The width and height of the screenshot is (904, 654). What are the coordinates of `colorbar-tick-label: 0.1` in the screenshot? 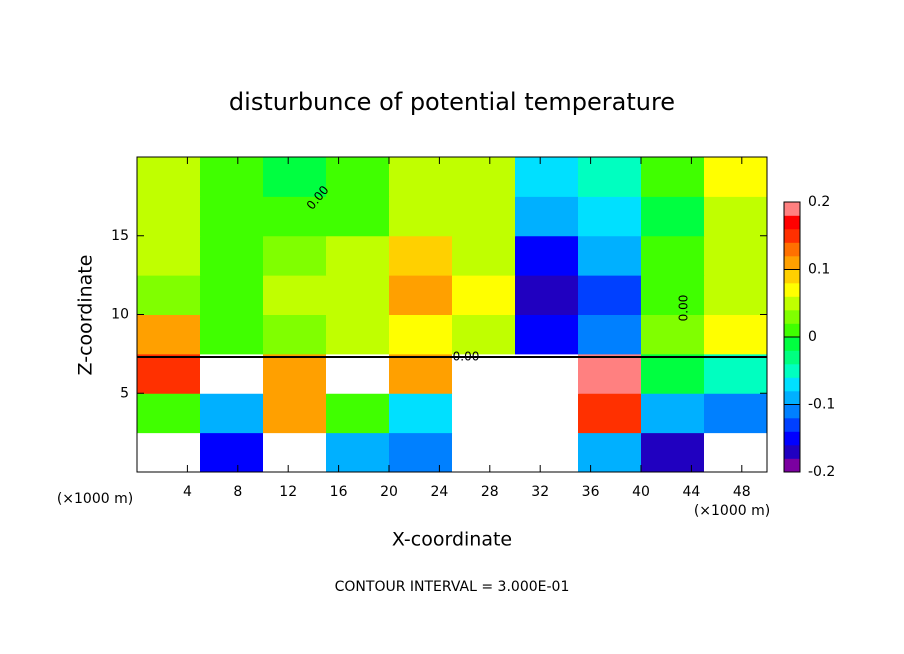 It's located at (819, 270).